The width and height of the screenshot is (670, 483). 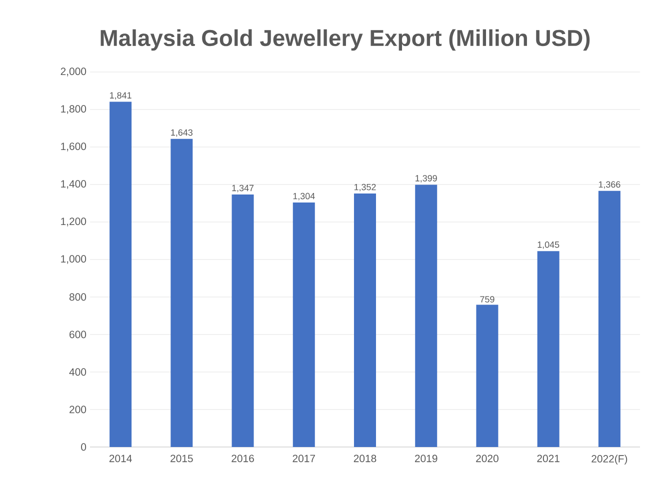 I want to click on y-tick-label: 200, so click(x=78, y=410).